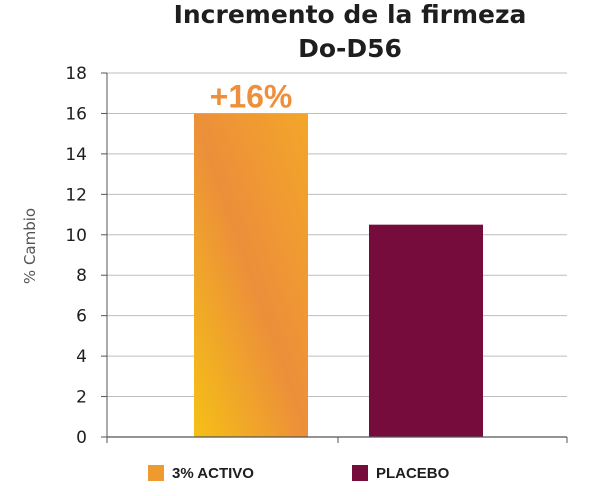  Describe the element at coordinates (350, 48) in the screenshot. I see `chart-title-line-2: Do-D56` at that location.